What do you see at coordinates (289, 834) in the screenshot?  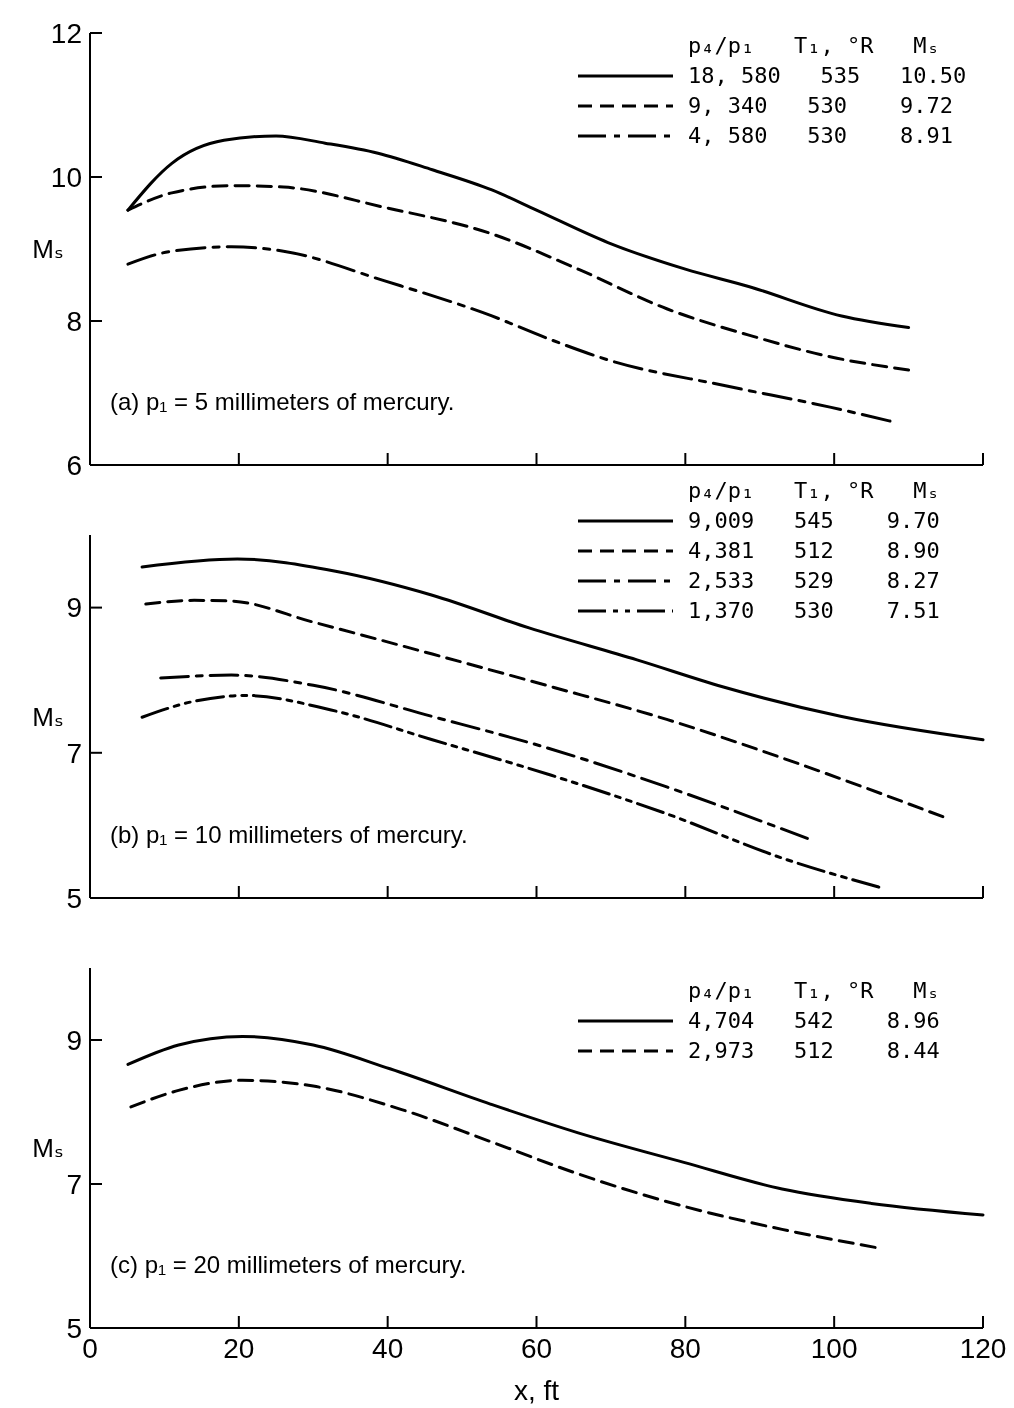 I see `annotation: (b) p₁ = 10 millimeters of mercury.` at bounding box center [289, 834].